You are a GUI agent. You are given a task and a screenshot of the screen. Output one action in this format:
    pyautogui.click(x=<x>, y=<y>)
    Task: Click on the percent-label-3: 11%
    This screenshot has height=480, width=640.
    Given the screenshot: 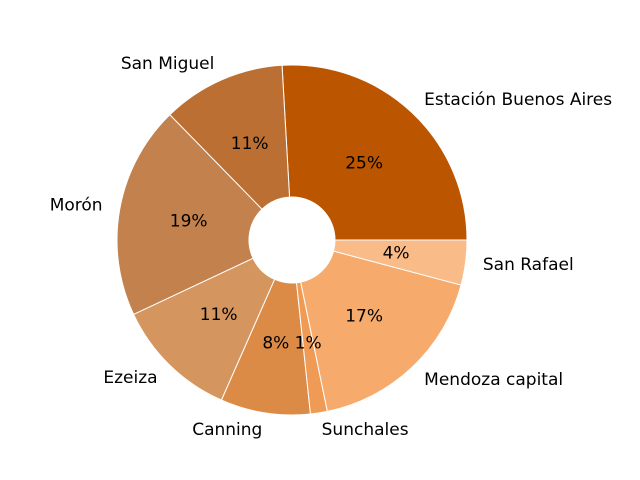 What is the action you would take?
    pyautogui.click(x=219, y=315)
    